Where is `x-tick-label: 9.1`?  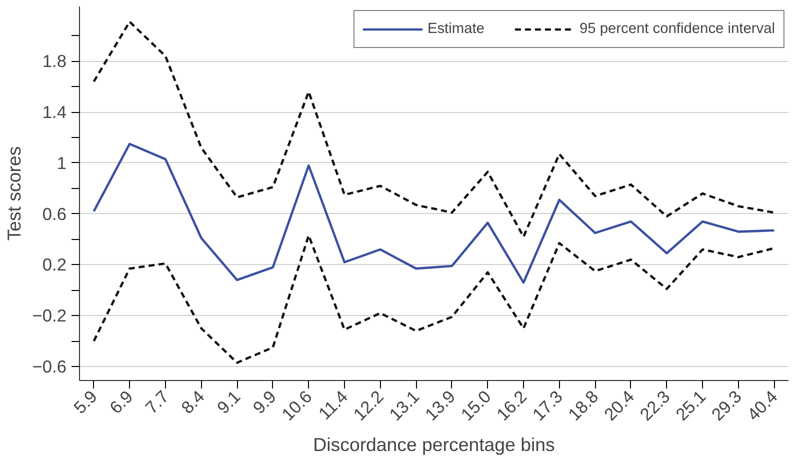 x-tick-label: 9.1 is located at coordinates (228, 402).